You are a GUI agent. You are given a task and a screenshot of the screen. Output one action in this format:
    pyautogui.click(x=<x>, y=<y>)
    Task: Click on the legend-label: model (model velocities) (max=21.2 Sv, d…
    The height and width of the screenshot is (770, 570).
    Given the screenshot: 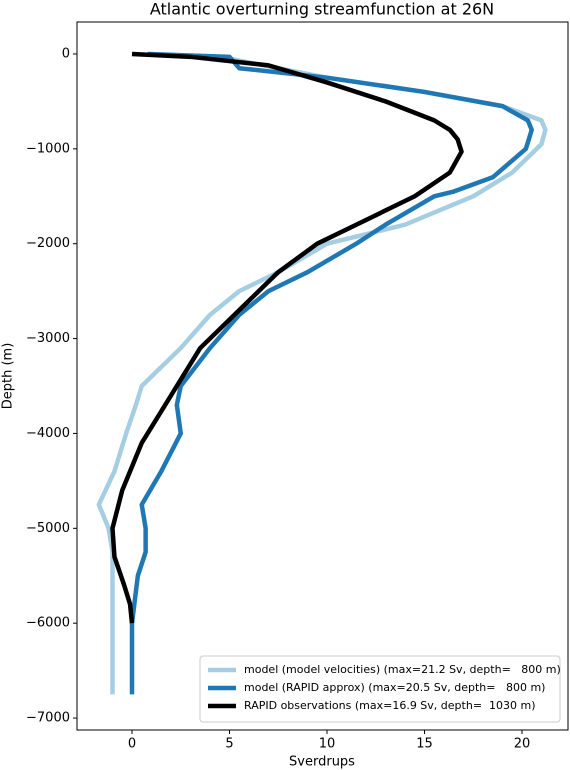 What is the action you would take?
    pyautogui.click(x=402, y=669)
    